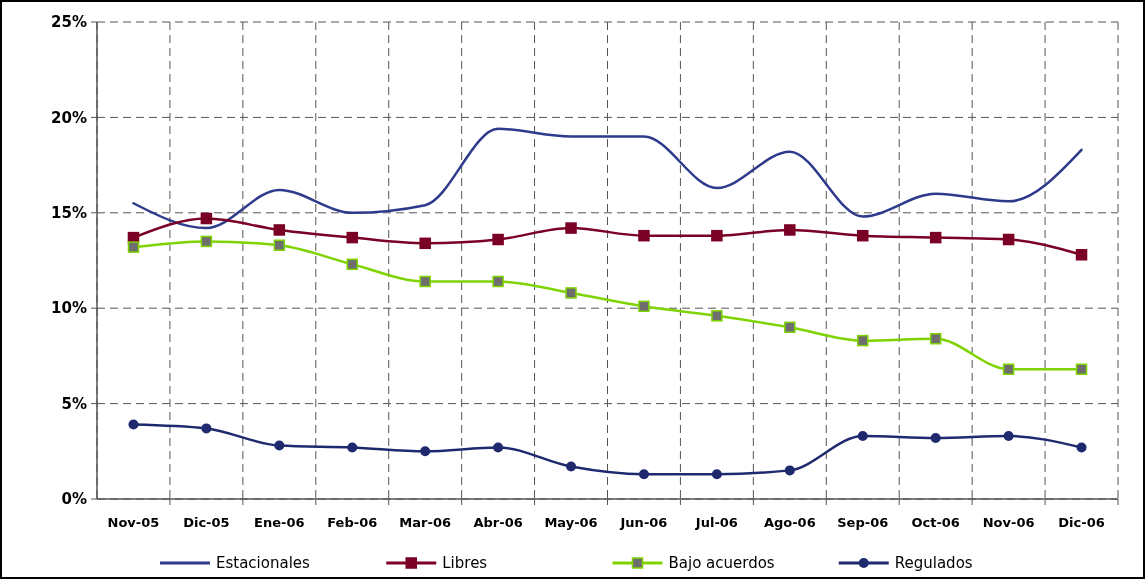 This screenshot has width=1145, height=579. What do you see at coordinates (716, 522) in the screenshot?
I see `x-tick-label: Jul-06` at bounding box center [716, 522].